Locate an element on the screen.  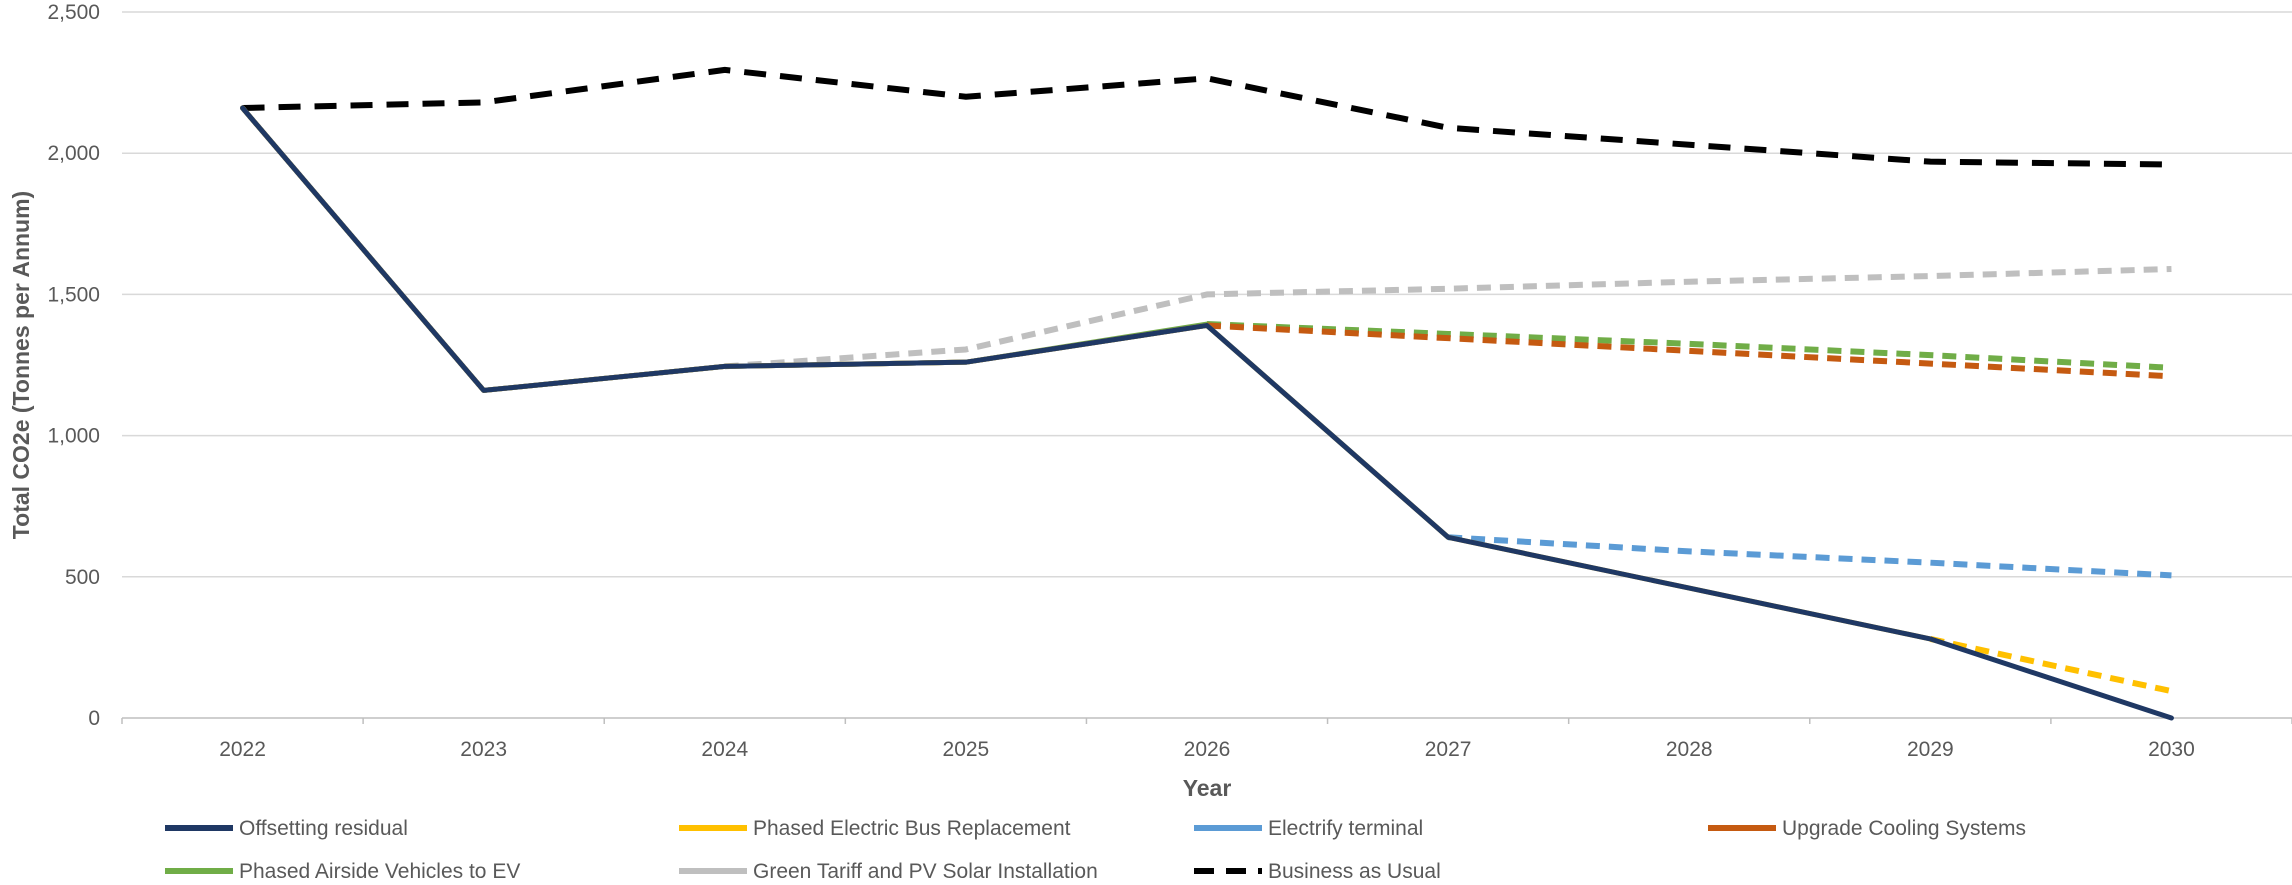
legend-label-green-tariff-and-pv-solar-installation: Green Tariff and PV Solar Installation is located at coordinates (925, 871).